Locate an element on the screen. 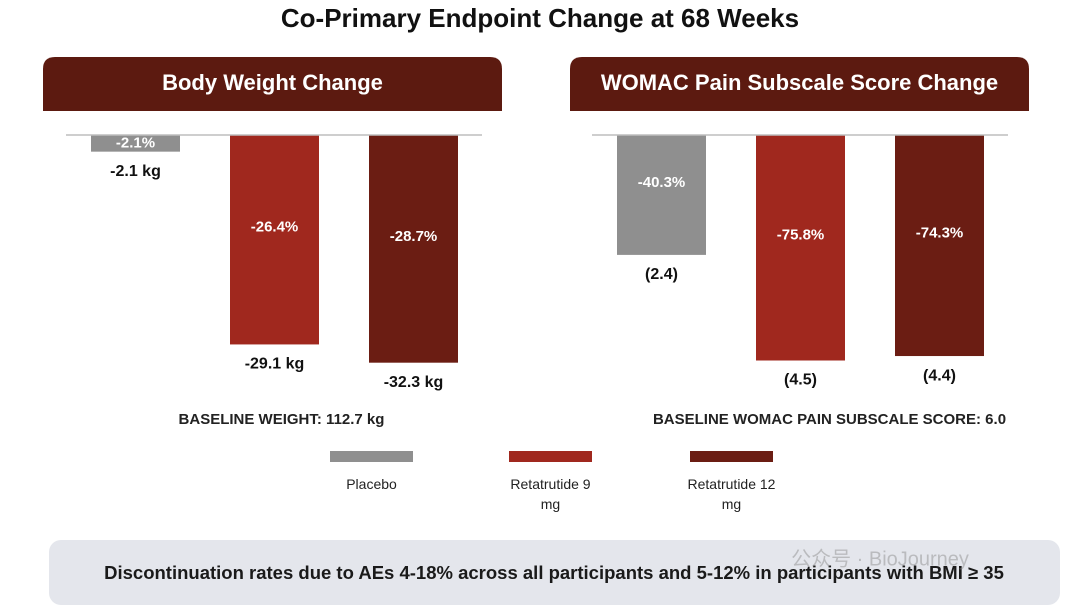 The width and height of the screenshot is (1080, 611). value-label: -74.3% is located at coordinates (940, 232).